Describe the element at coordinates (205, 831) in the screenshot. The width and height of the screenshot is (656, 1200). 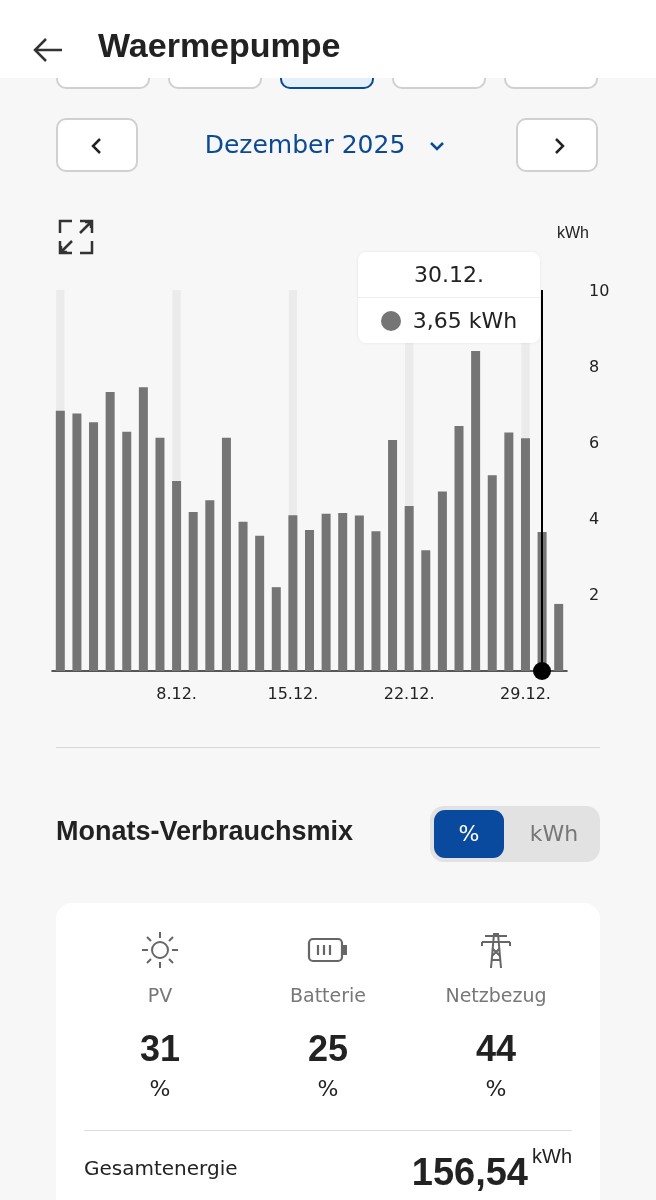
I see `text: Monats-Verbrauchsmix` at that location.